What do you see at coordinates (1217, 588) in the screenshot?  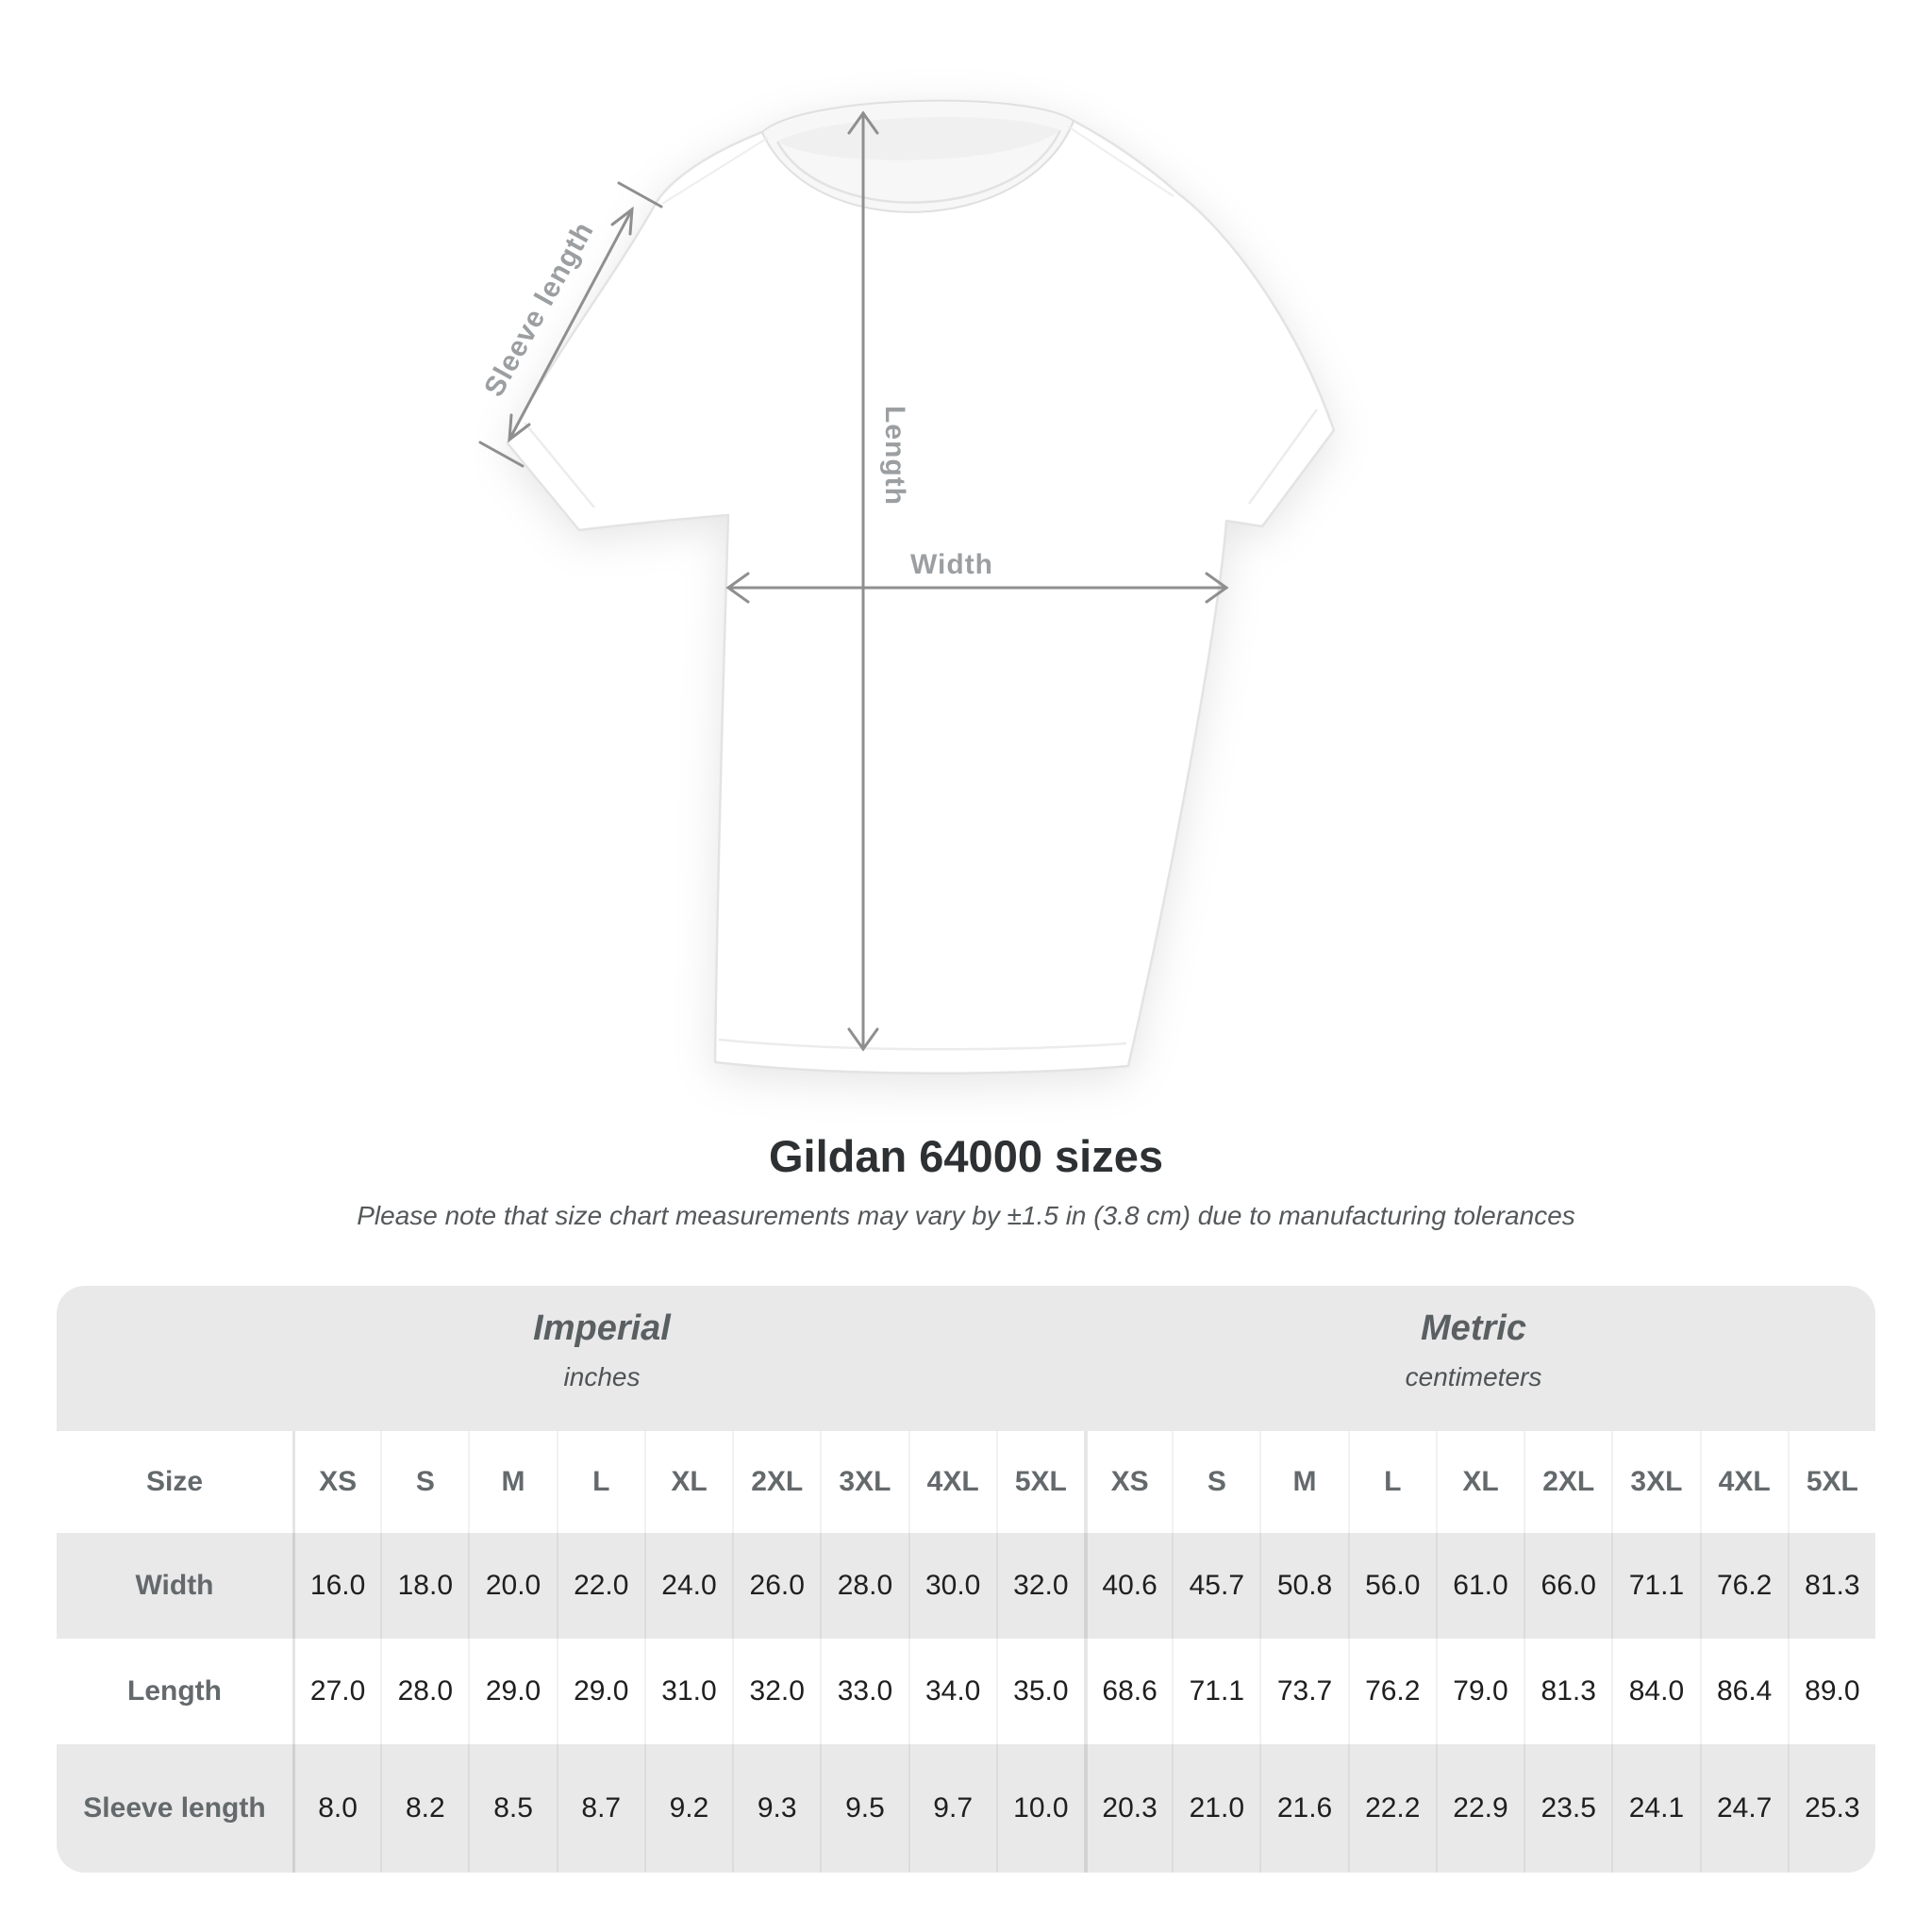 I see `width-arrow-head-right` at bounding box center [1217, 588].